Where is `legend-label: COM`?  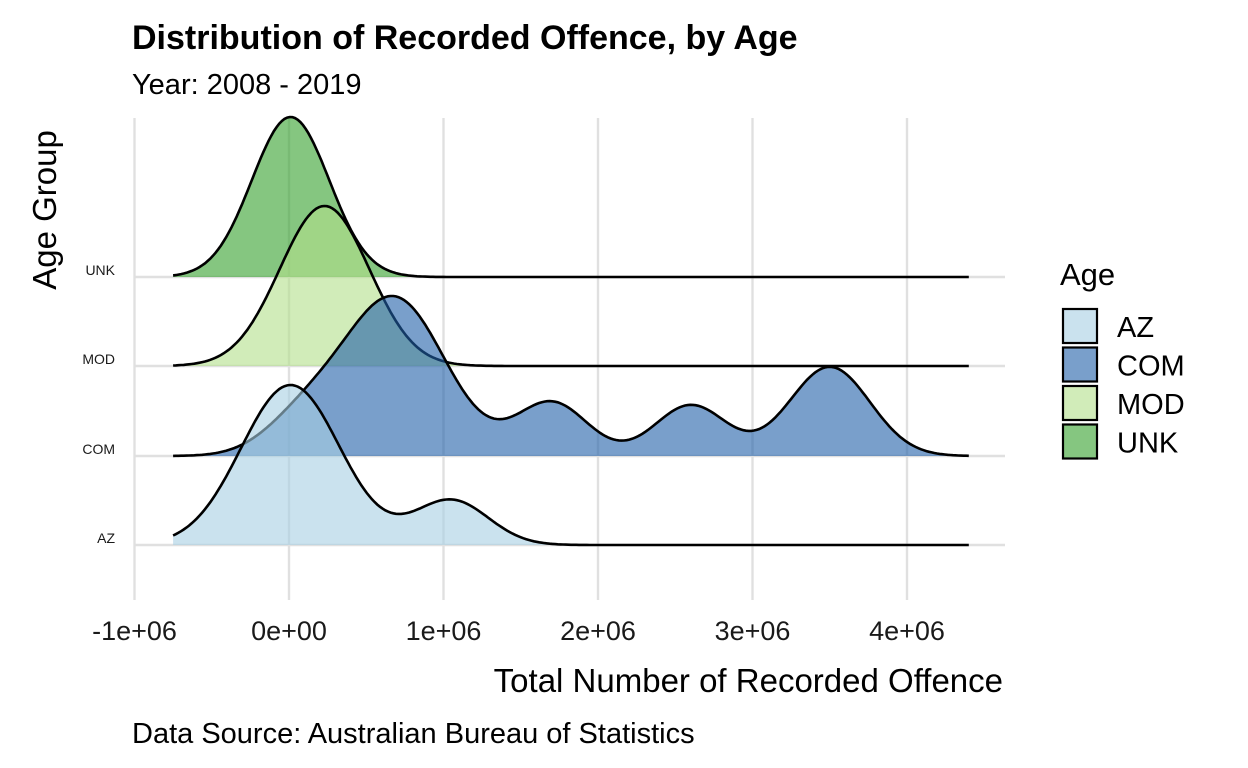 legend-label: COM is located at coordinates (1151, 367).